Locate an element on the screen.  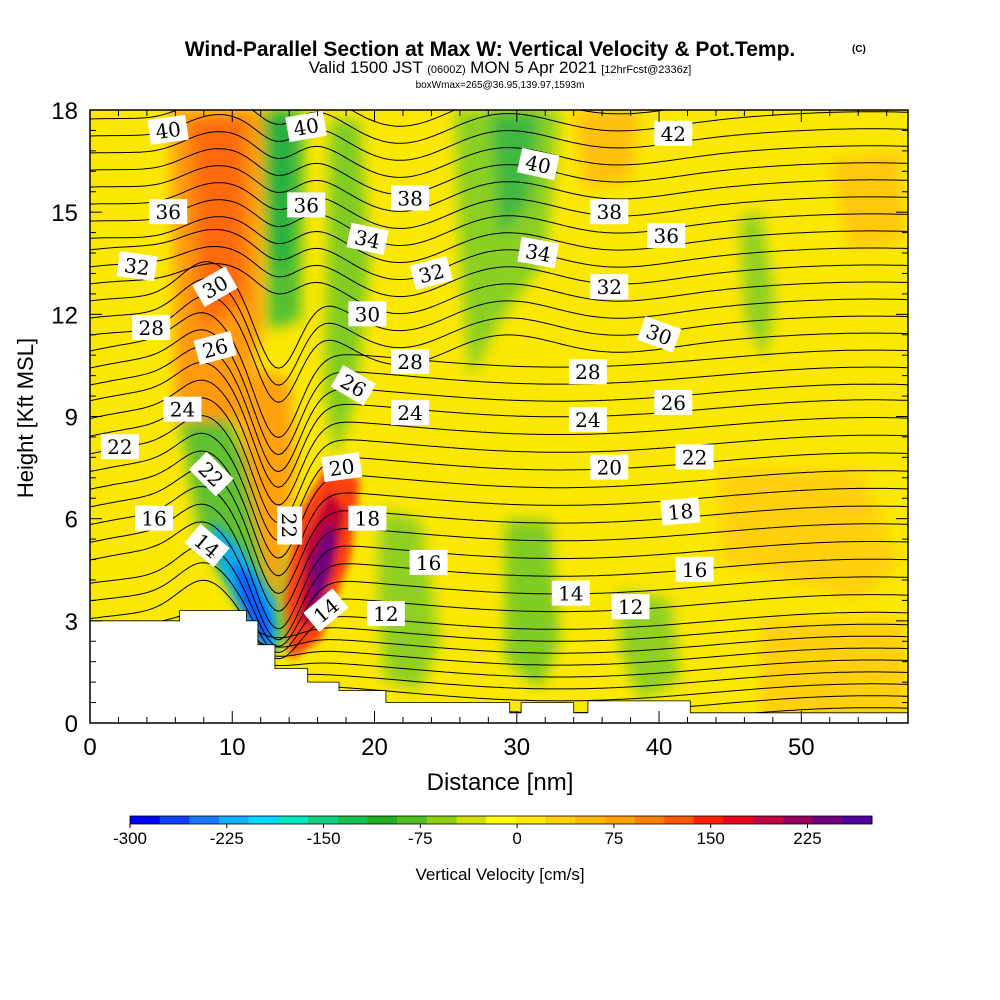
theta-label-text: 36 is located at coordinates (167, 212).